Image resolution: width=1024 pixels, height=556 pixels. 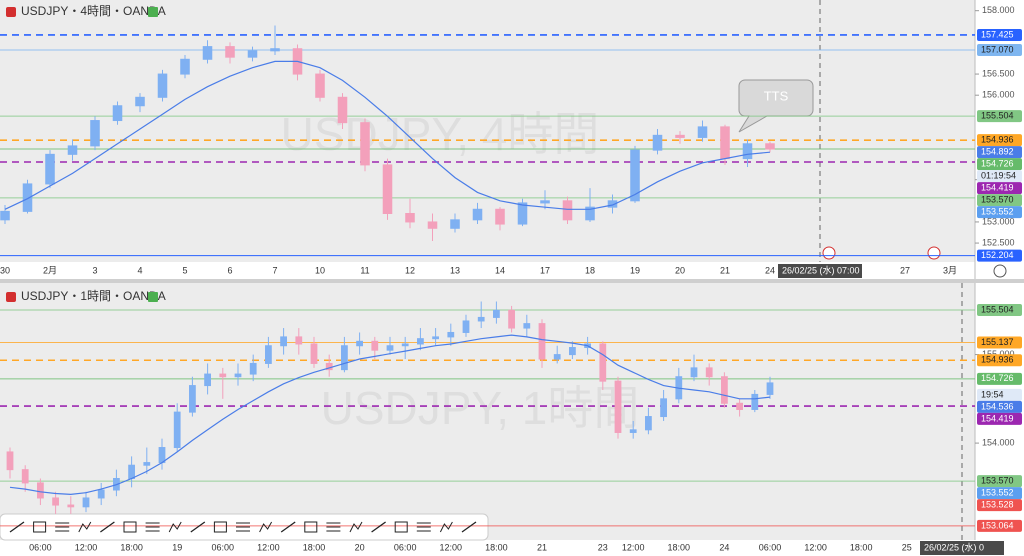 What do you see at coordinates (998, 73) in the screenshot?
I see `y-tick-label: 156.500` at bounding box center [998, 73].